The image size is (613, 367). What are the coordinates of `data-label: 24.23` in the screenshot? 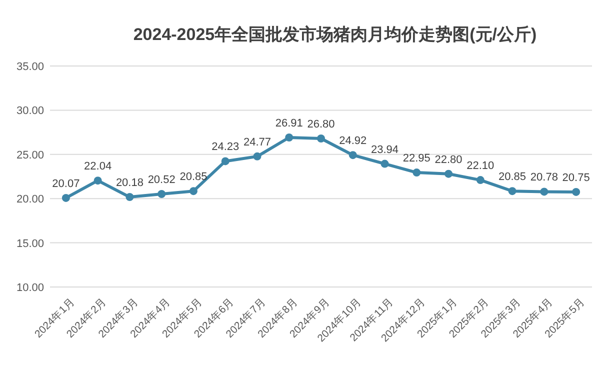 It's located at (226, 147).